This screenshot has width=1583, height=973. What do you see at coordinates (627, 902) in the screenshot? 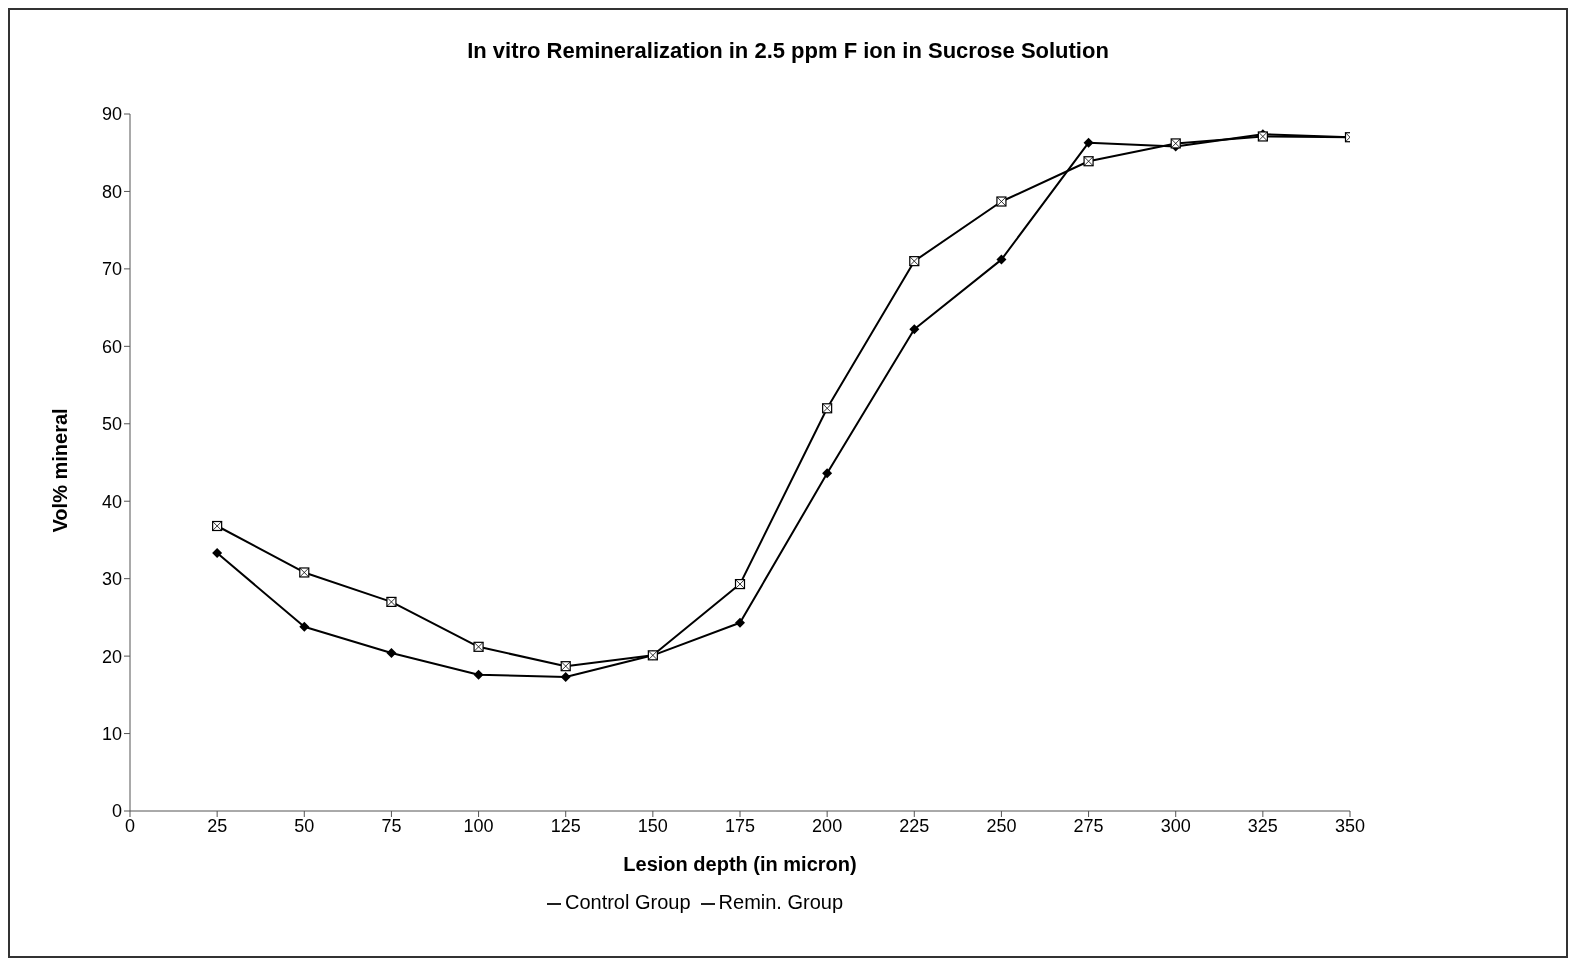
I see `legend-label: Control Group` at bounding box center [627, 902].